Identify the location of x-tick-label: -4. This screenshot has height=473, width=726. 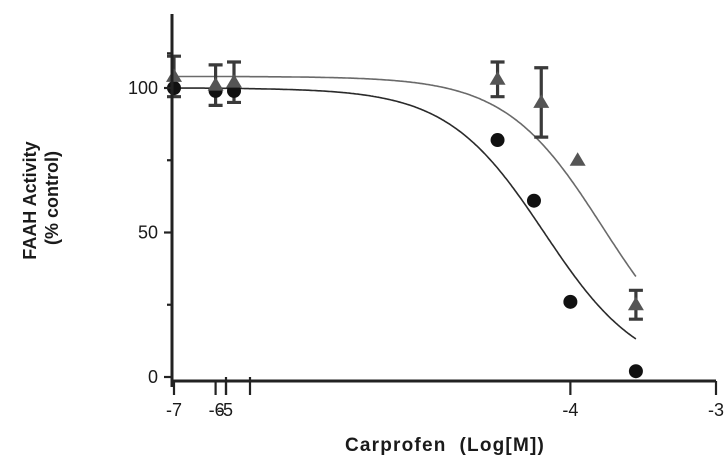
(570, 410).